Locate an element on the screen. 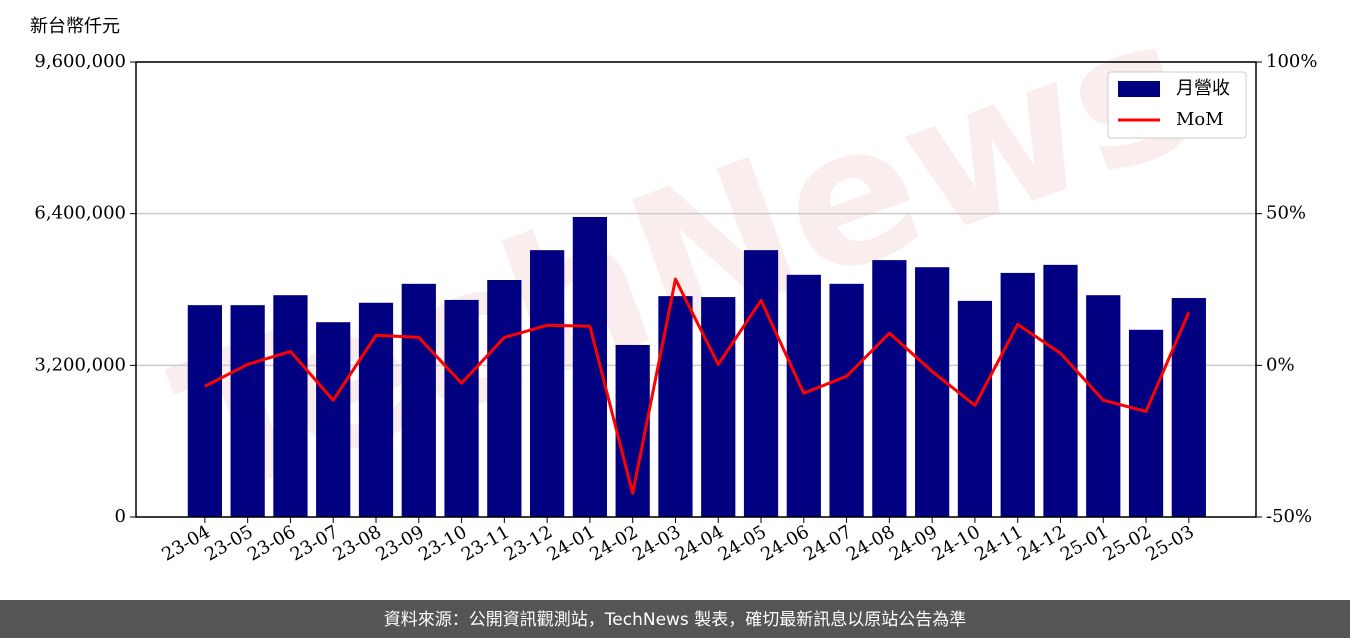 The width and height of the screenshot is (1350, 638). footer-band is located at coordinates (675, 619).